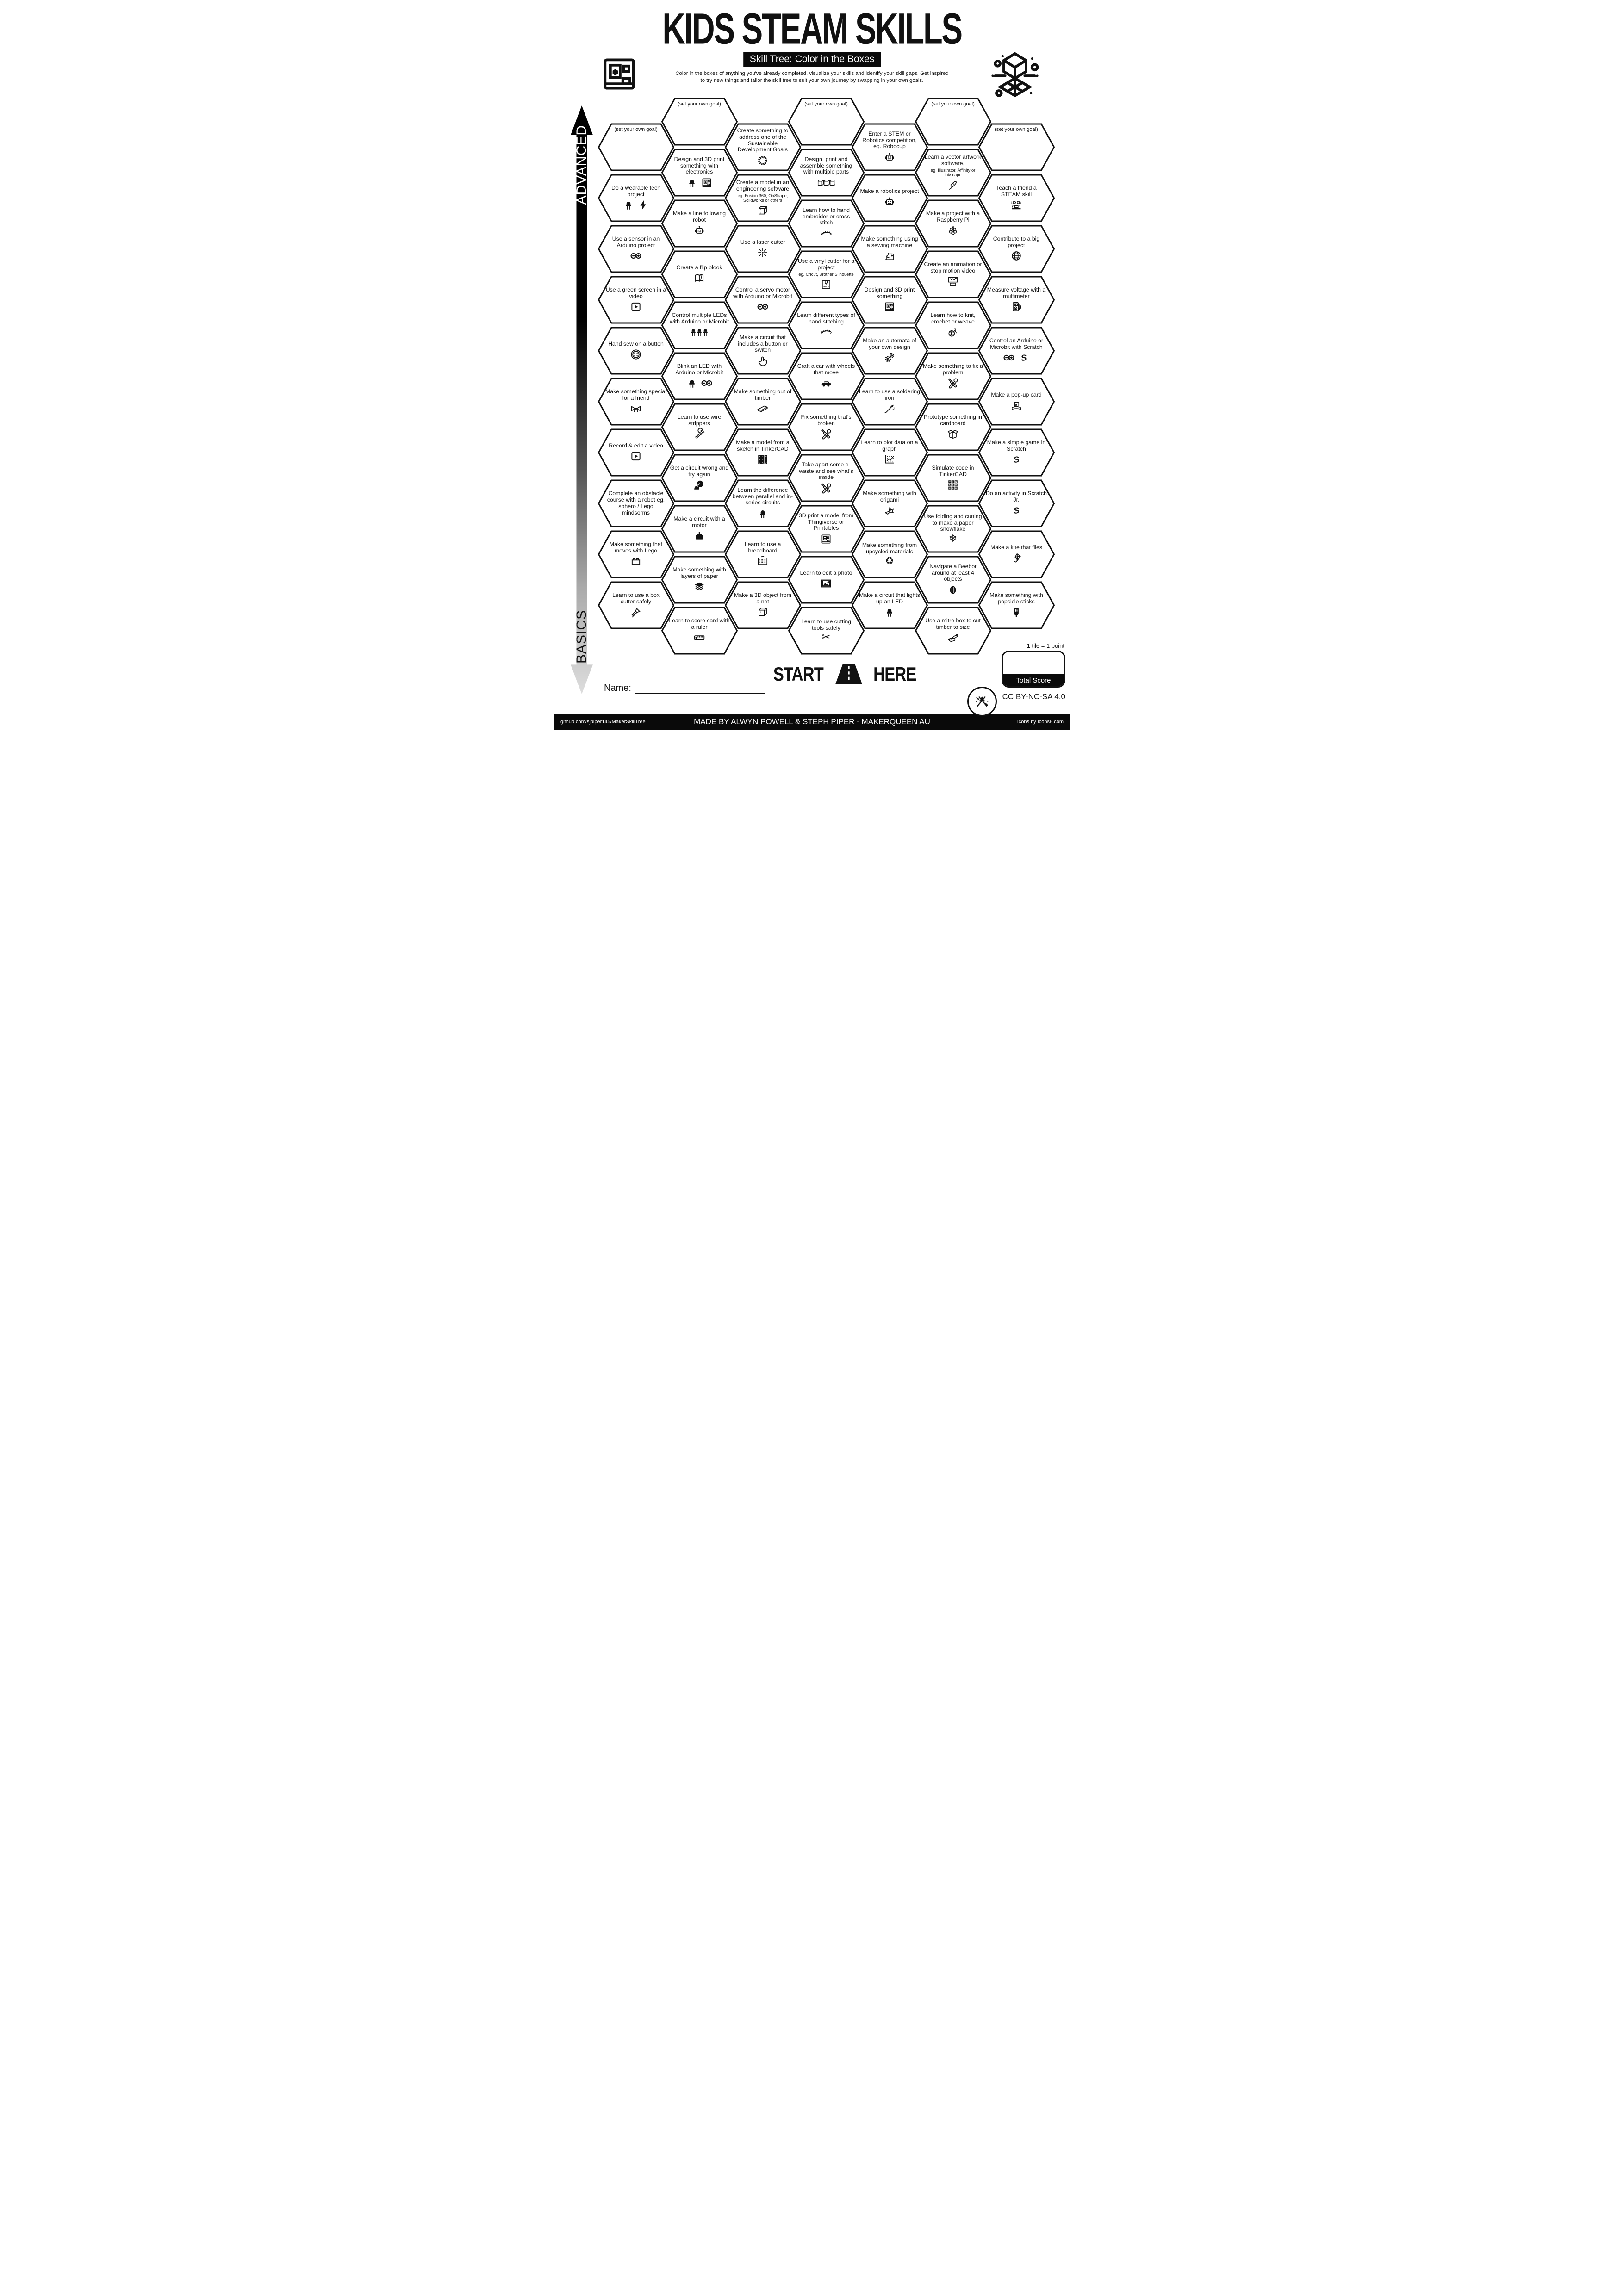 The width and height of the screenshot is (1624, 2296). What do you see at coordinates (699, 529) in the screenshot?
I see `skill-tile: Make a circuit with a motor` at bounding box center [699, 529].